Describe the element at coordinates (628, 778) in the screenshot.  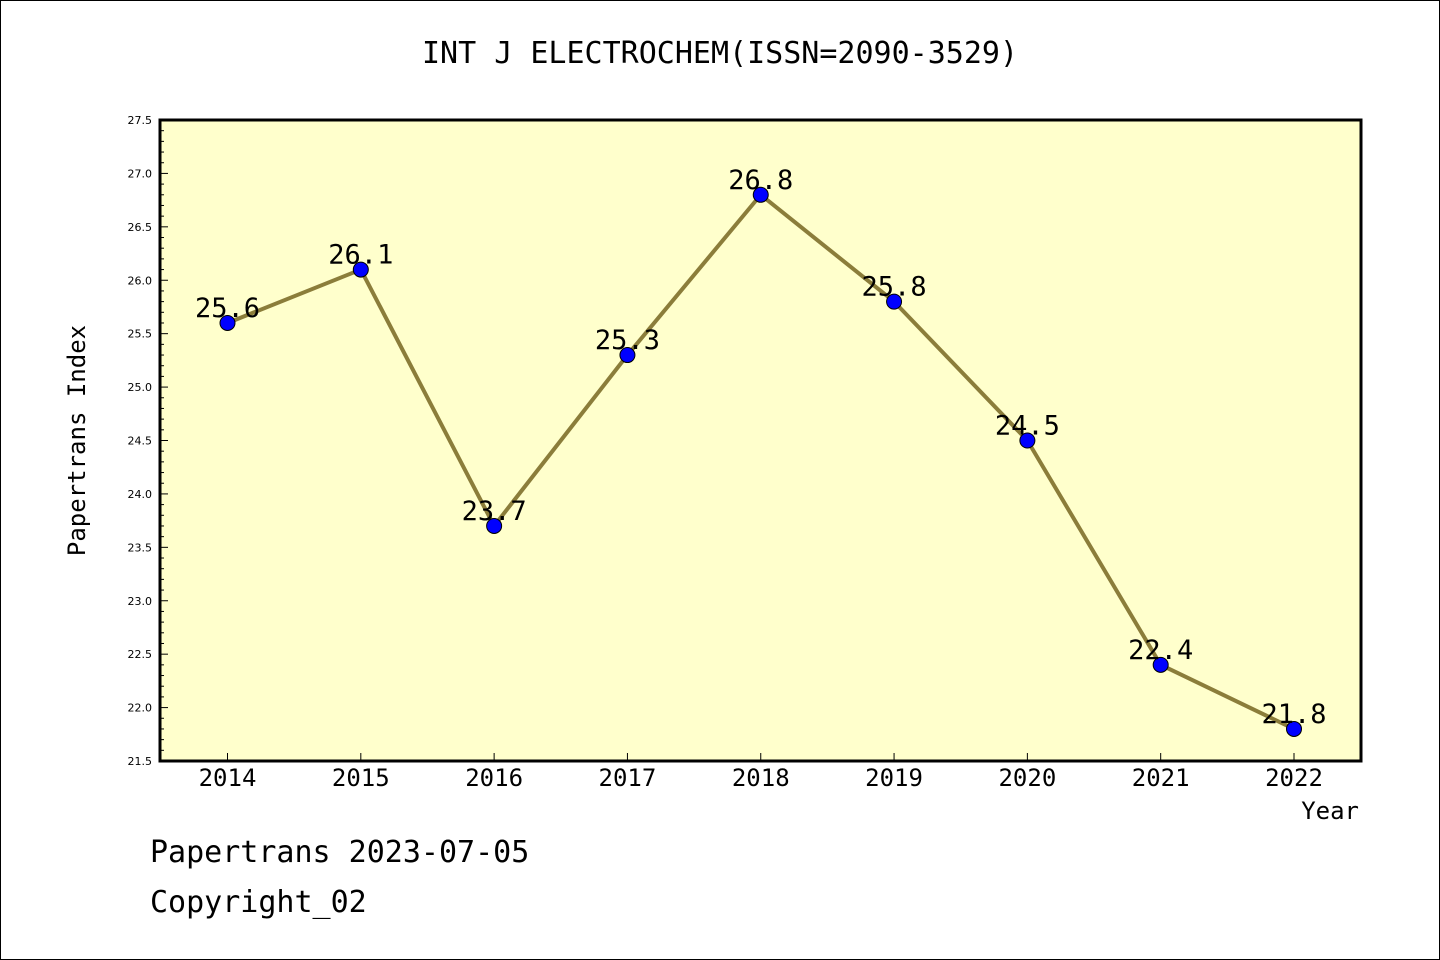
I see `x-tick-label: 2017` at that location.